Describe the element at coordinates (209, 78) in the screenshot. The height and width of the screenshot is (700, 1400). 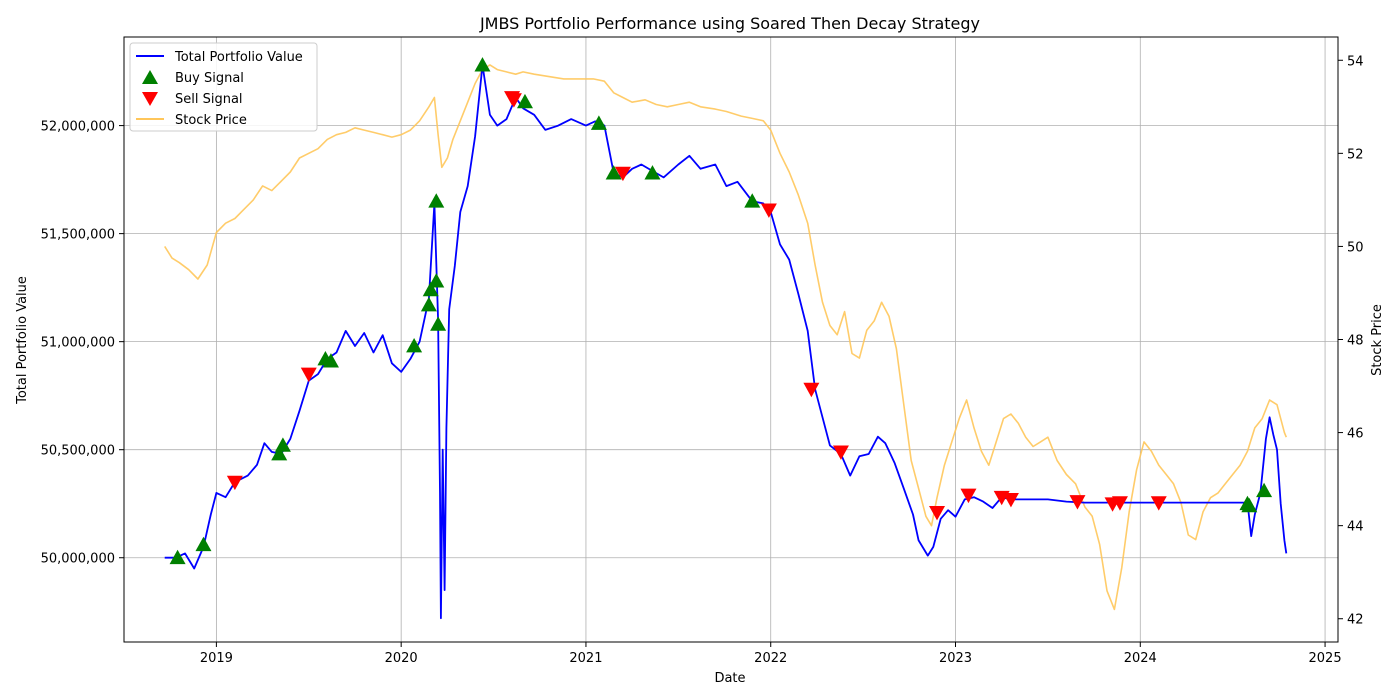
I see `legend-buy-label: Buy Signal` at that location.